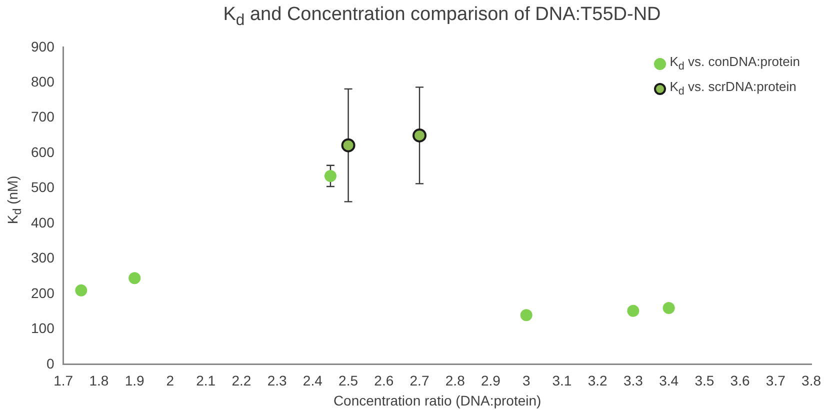 Image resolution: width=824 pixels, height=410 pixels. I want to click on x-tick-label: 2.2, so click(242, 380).